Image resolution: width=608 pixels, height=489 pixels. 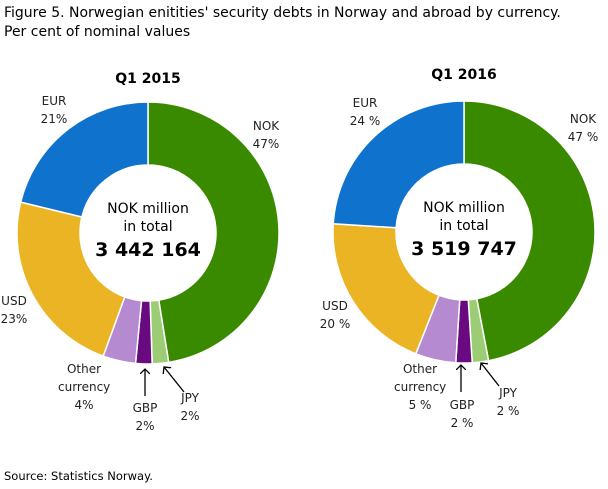 I want to click on total: 3 519 747, so click(x=464, y=249).